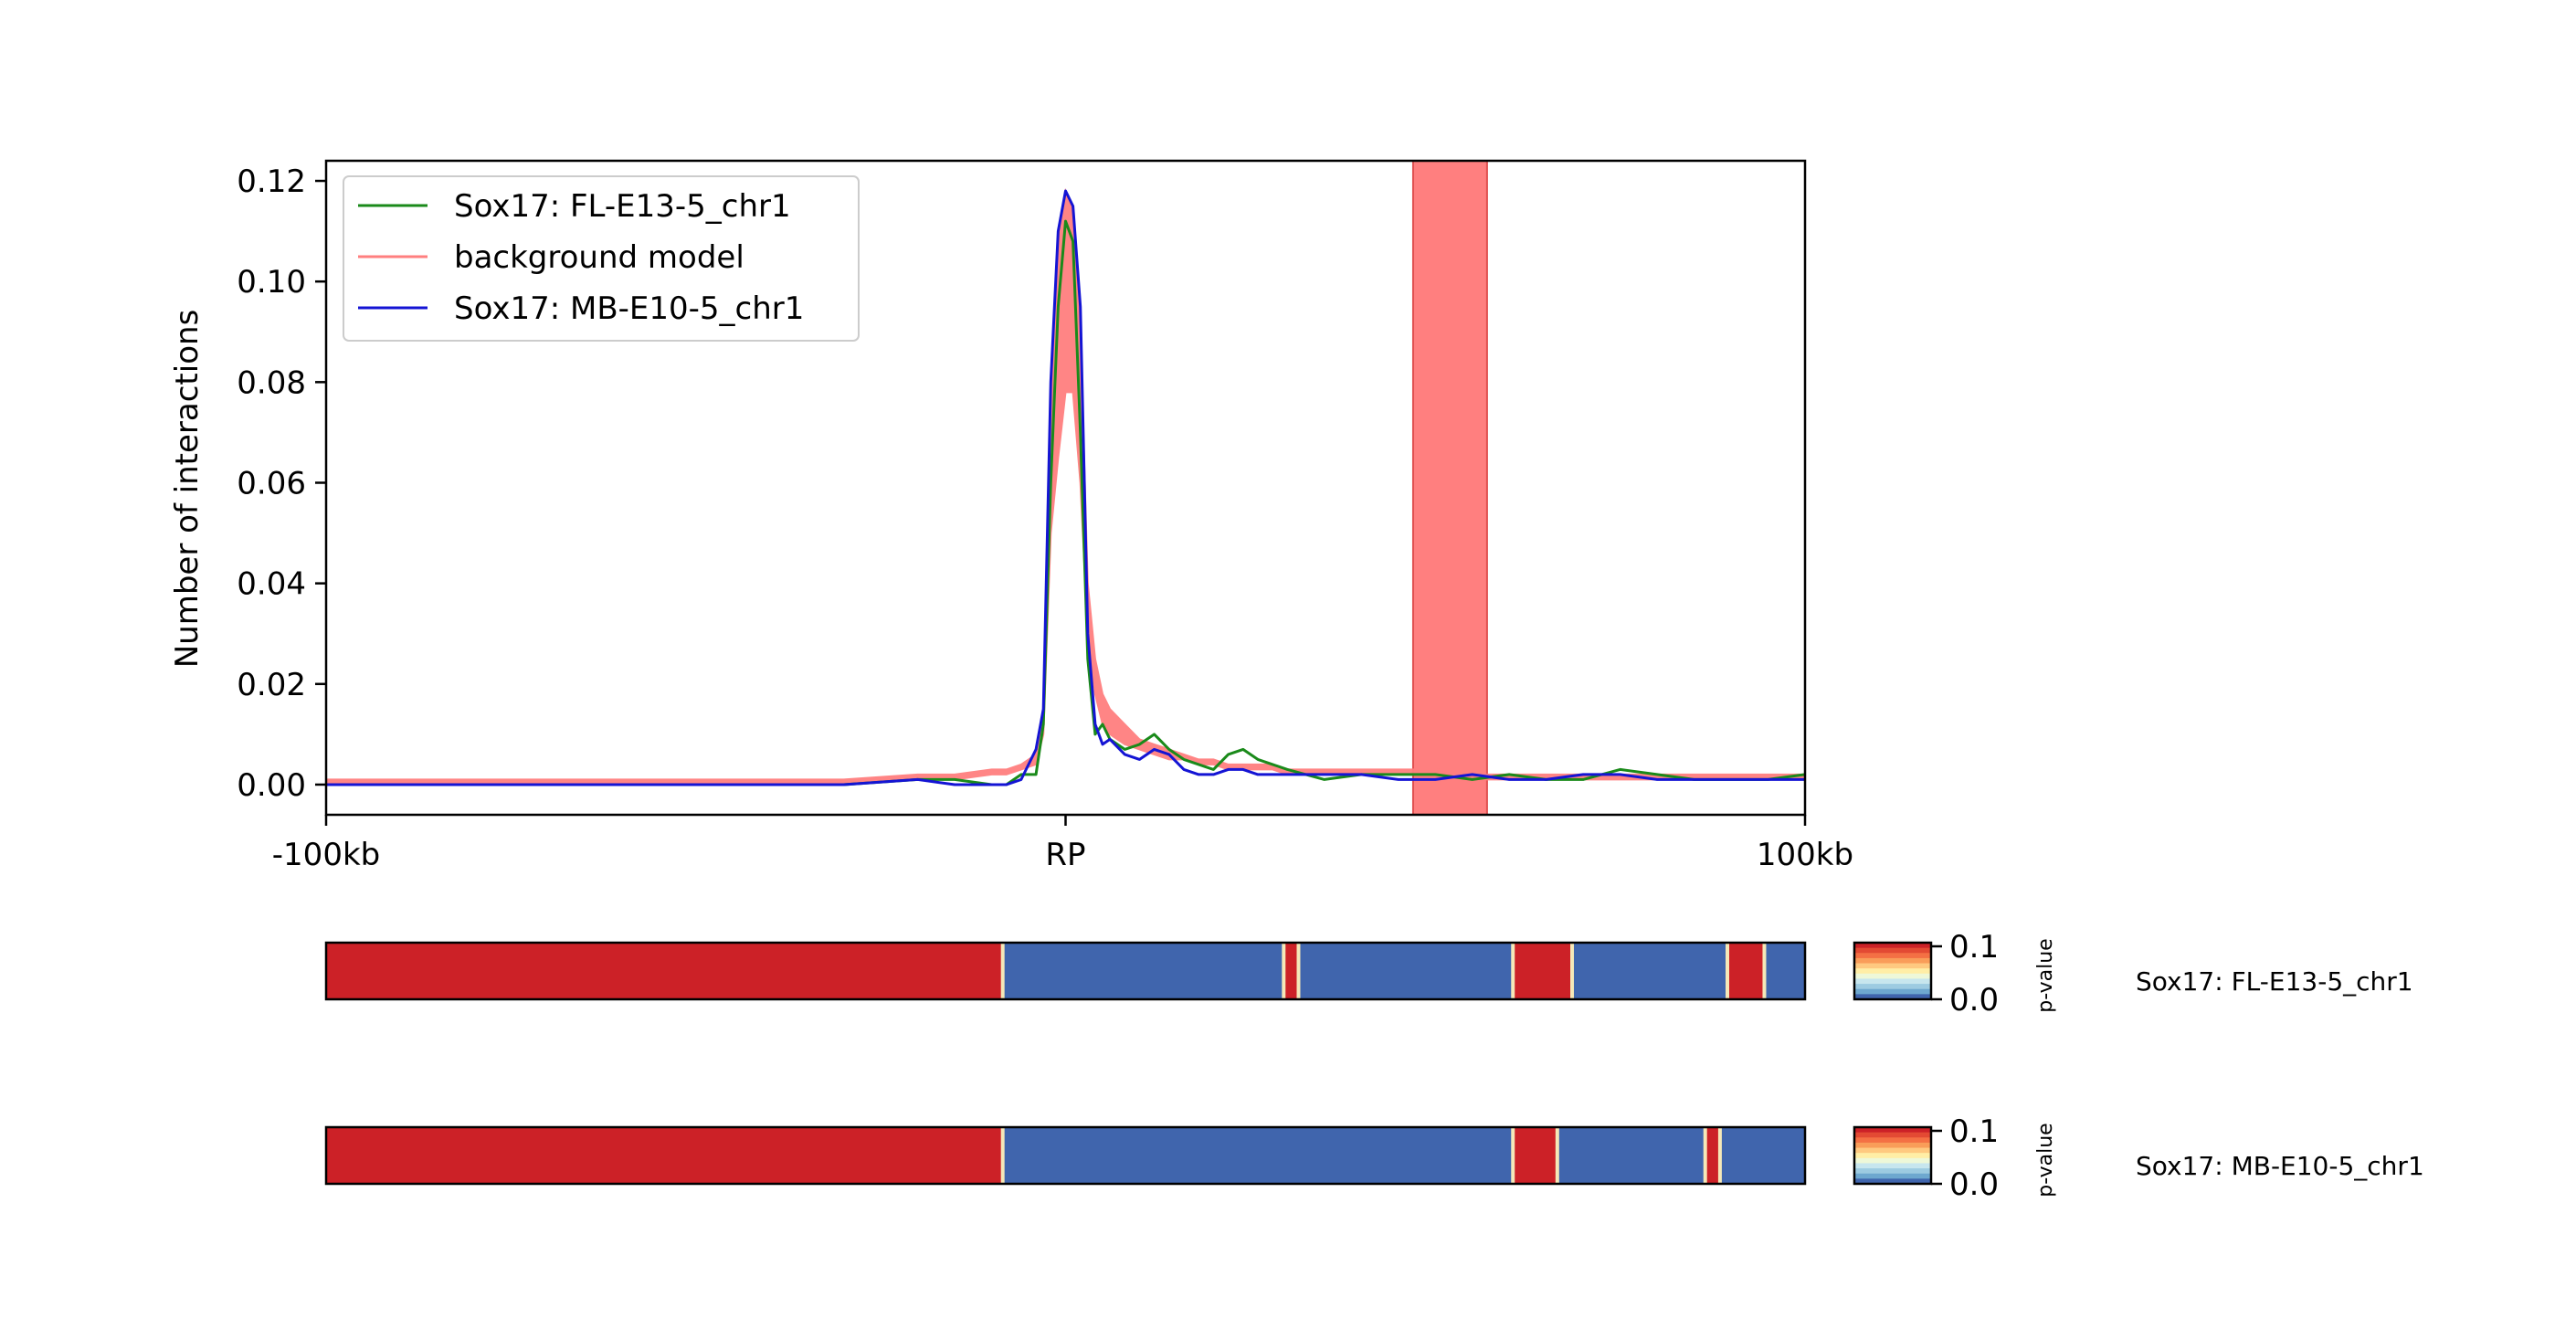 The image size is (2576, 1319). I want to click on y-tick-label: 0.08, so click(271, 382).